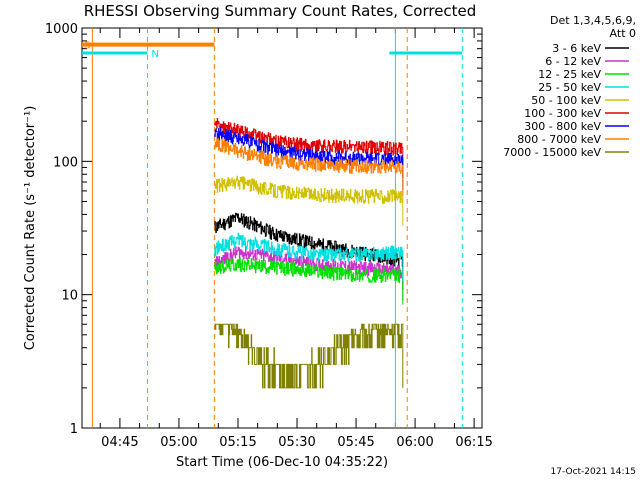 The height and width of the screenshot is (480, 640). Describe the element at coordinates (562, 126) in the screenshot. I see `legend-entry-label: 300 - 800 keV` at that location.